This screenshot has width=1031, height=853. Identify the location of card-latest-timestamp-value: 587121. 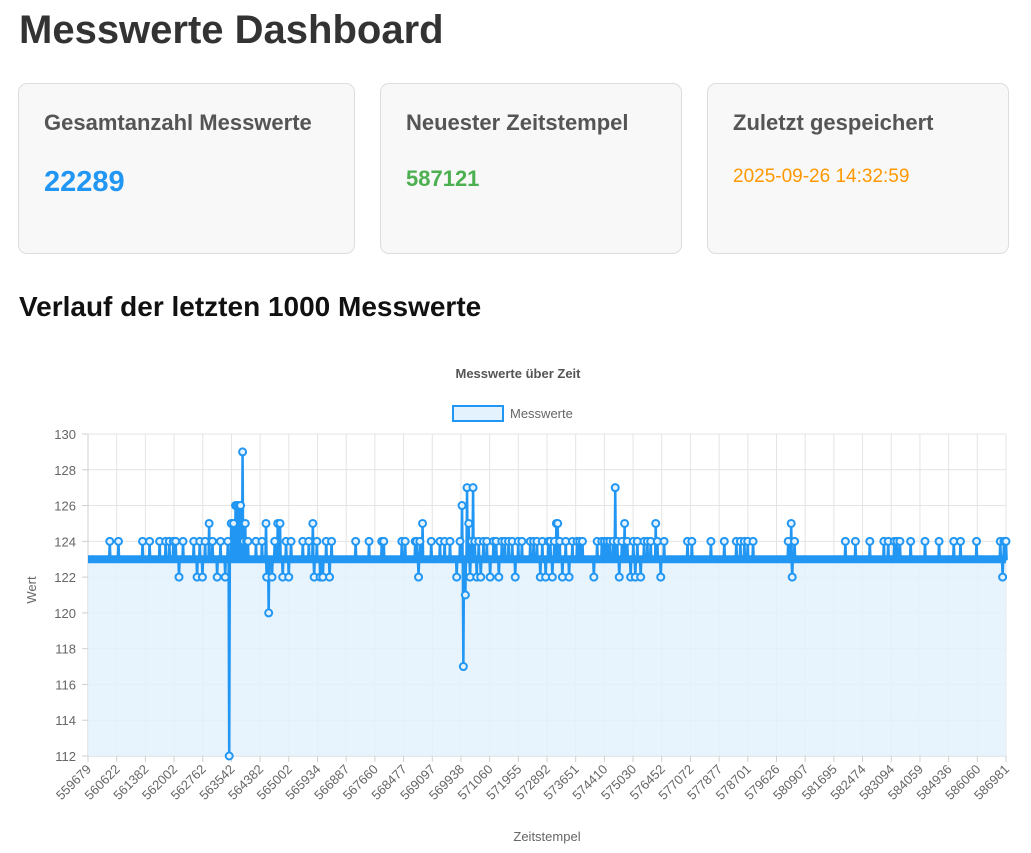
(443, 178).